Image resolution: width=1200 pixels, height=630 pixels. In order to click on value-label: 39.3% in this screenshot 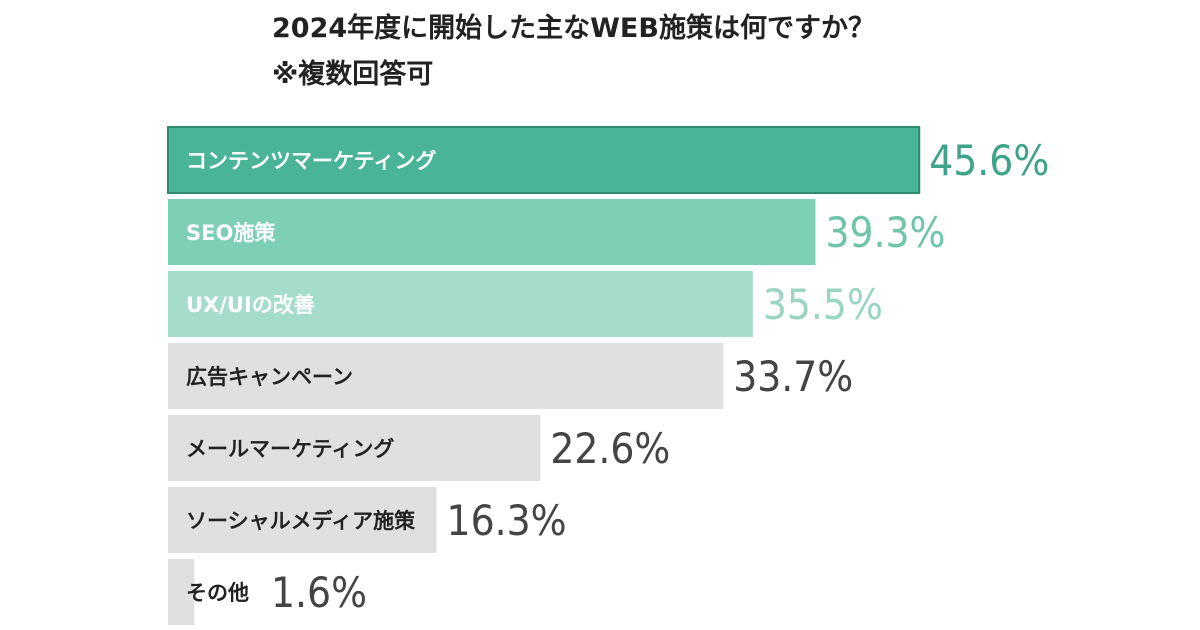, I will do `click(885, 232)`.